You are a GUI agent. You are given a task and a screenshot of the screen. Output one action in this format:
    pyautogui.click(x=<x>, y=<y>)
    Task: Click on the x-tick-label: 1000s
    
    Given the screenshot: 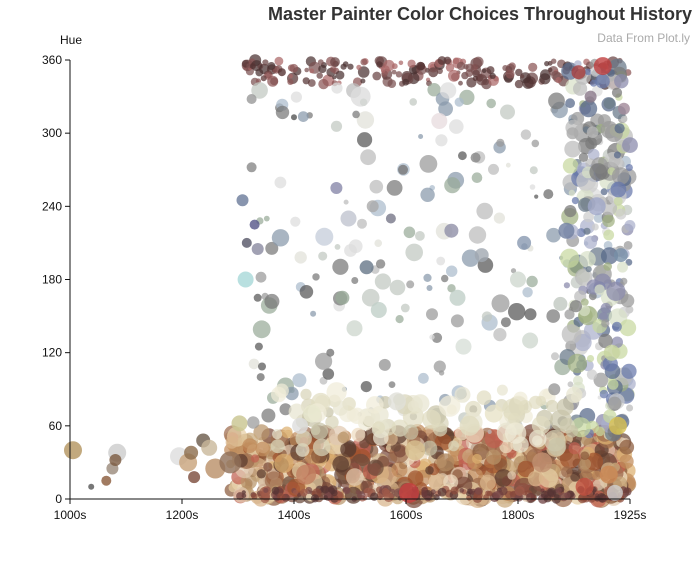 What is the action you would take?
    pyautogui.click(x=70, y=515)
    